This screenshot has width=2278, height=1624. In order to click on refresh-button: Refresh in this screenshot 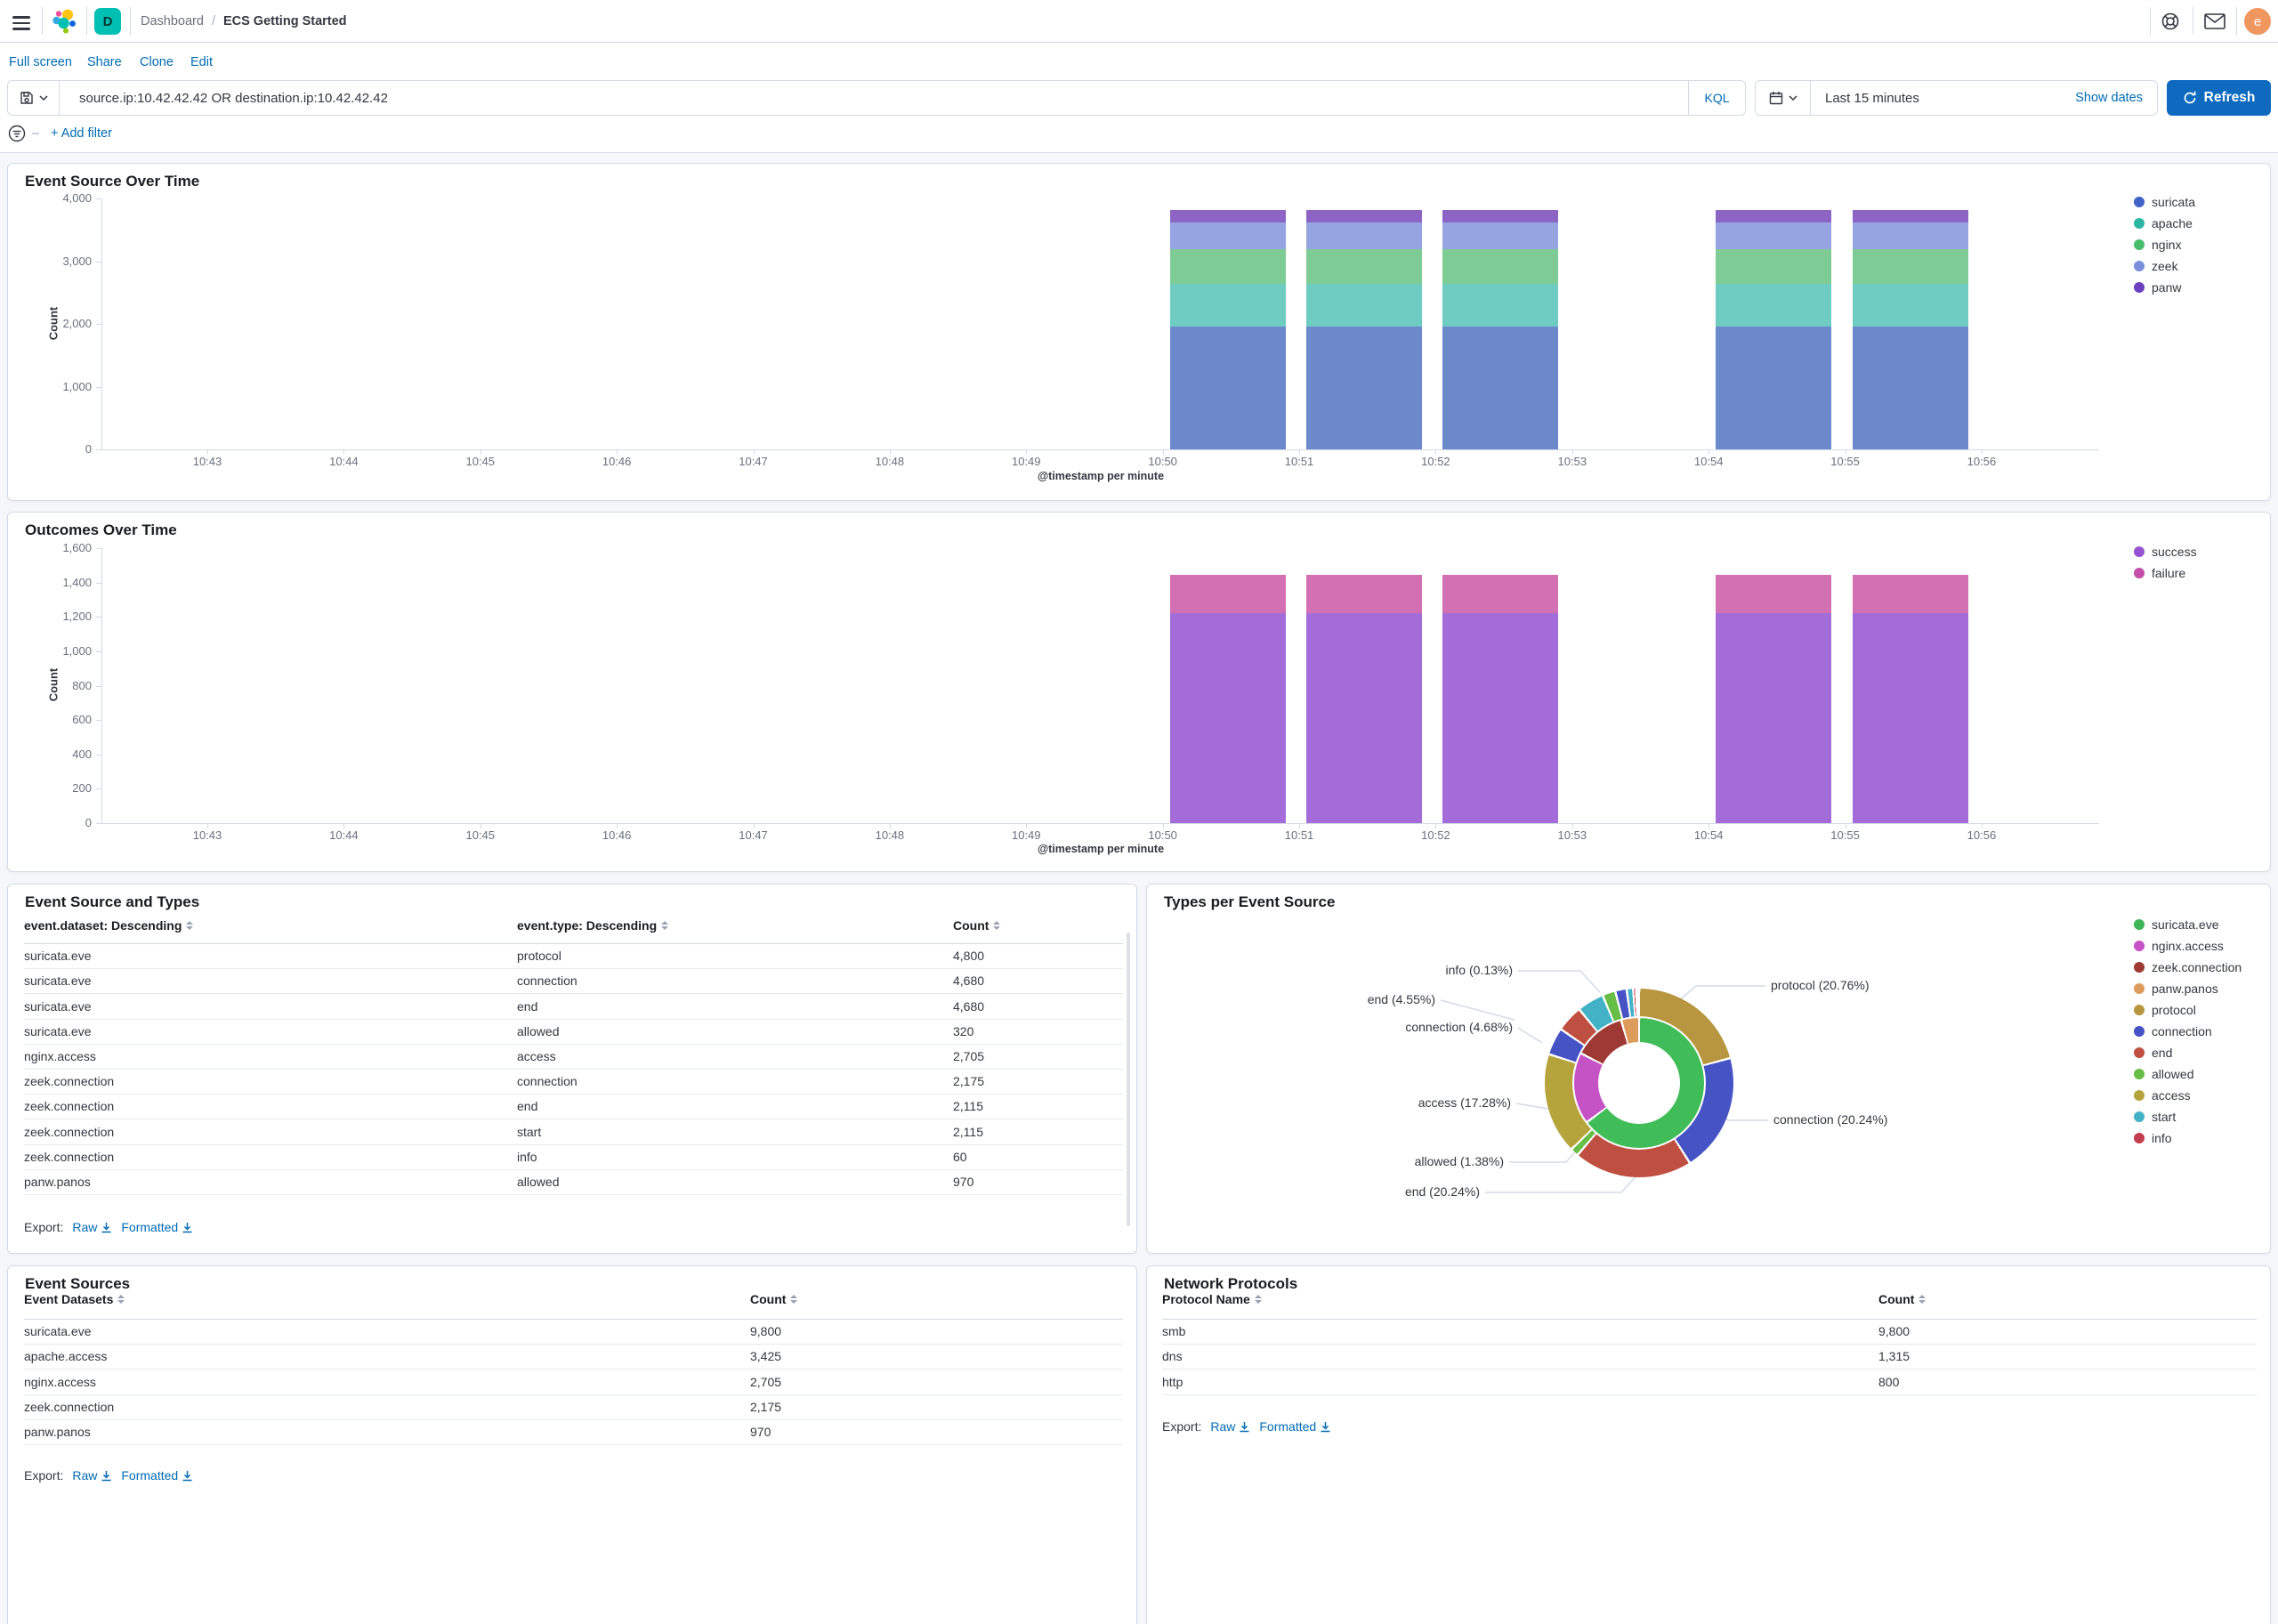, I will do `click(2219, 98)`.